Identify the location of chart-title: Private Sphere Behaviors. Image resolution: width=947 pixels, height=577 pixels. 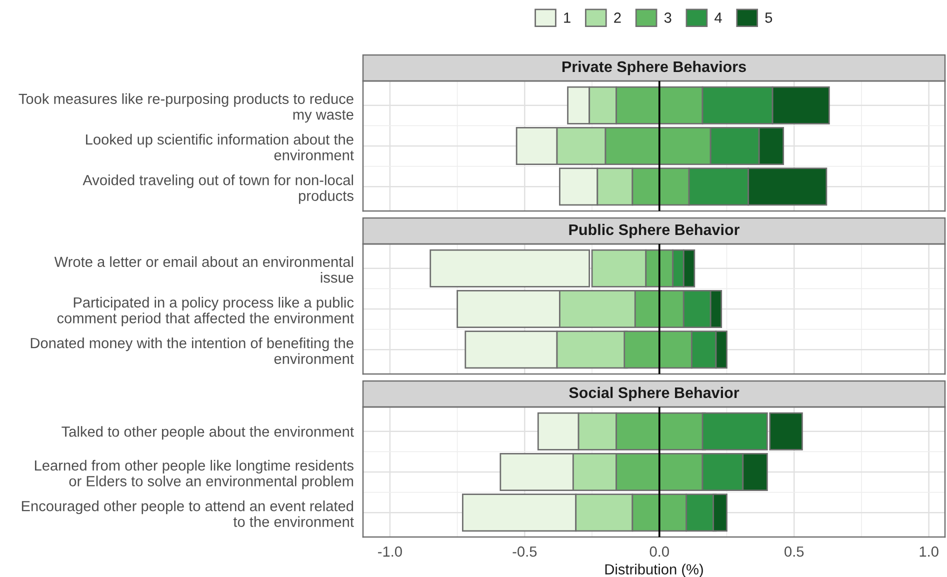
(654, 68).